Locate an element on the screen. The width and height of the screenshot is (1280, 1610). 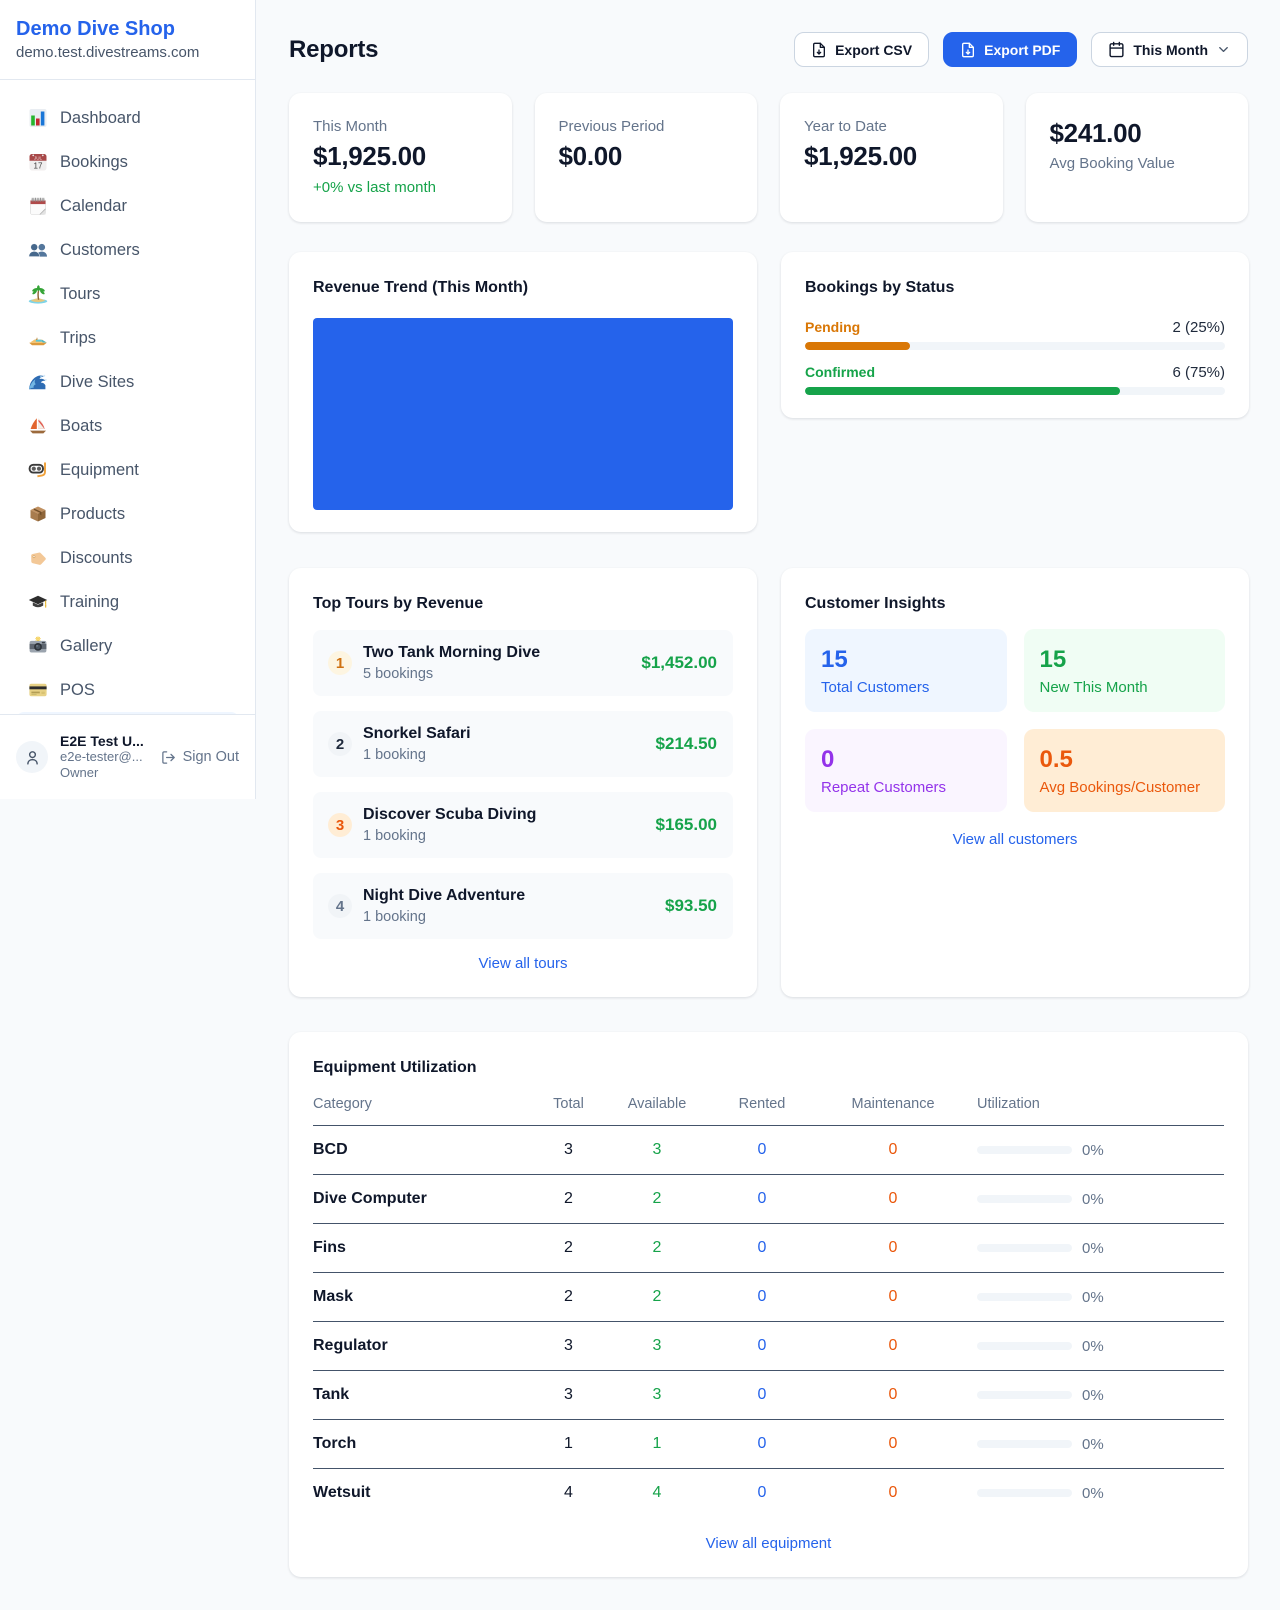
svg-text: JUL is located at coordinates (38, 158).